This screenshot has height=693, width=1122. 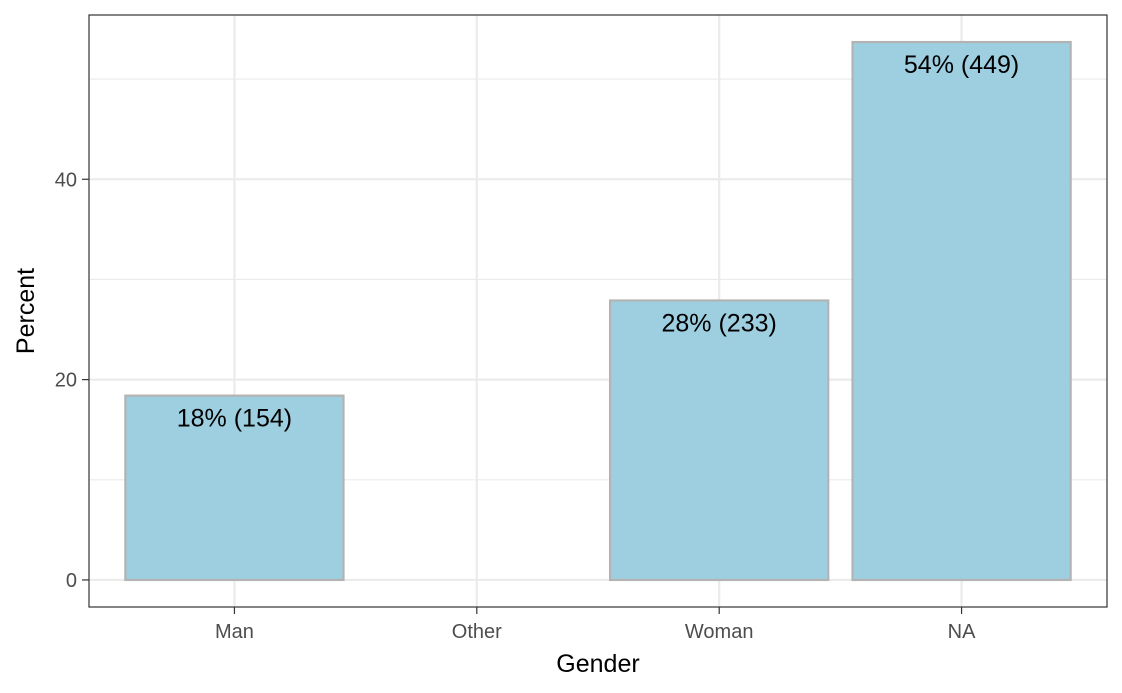 What do you see at coordinates (66, 381) in the screenshot?
I see `y-tick-label: 20` at bounding box center [66, 381].